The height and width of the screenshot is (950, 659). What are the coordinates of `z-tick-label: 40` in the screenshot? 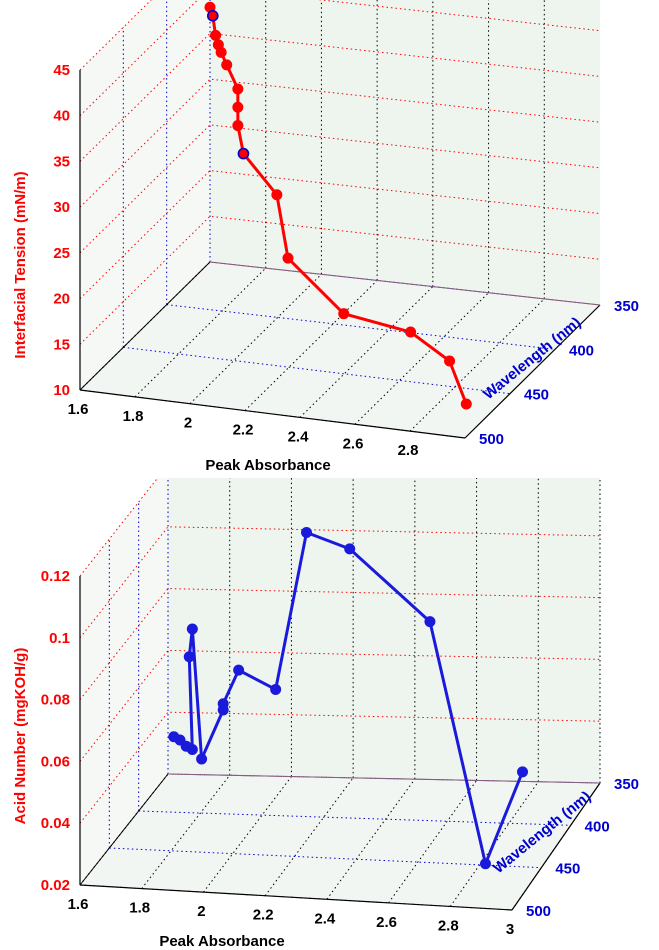 It's located at (61, 116).